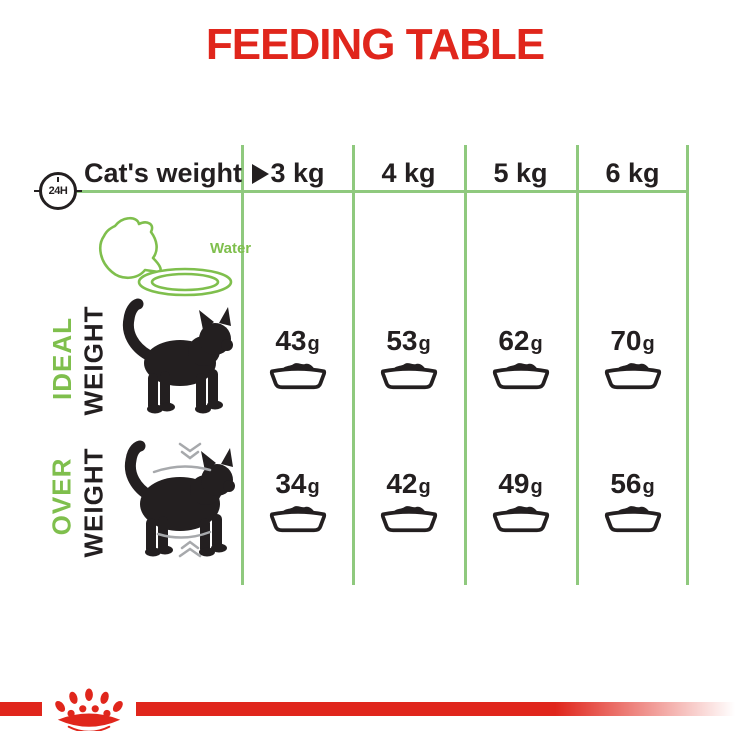 The width and height of the screenshot is (750, 750). I want to click on feed-cell-over-6kg: 56 g, so click(632, 502).